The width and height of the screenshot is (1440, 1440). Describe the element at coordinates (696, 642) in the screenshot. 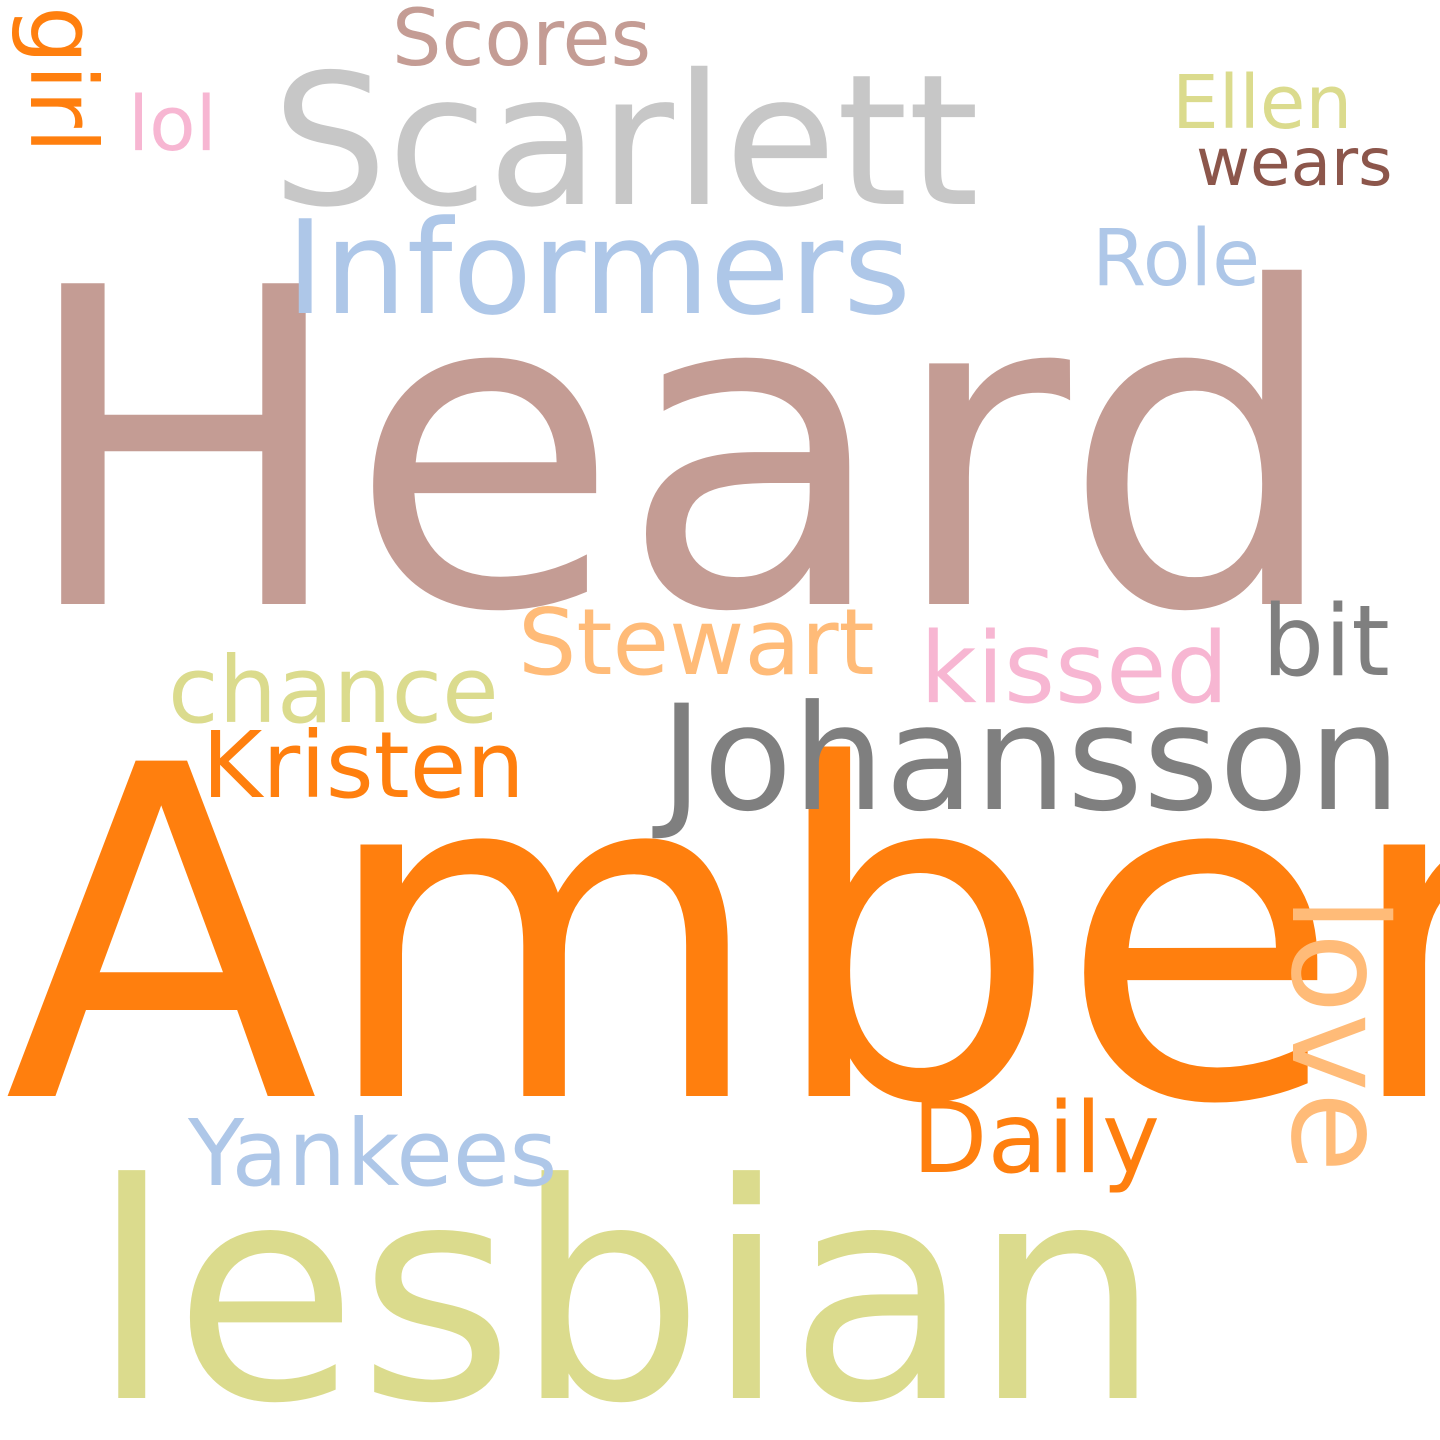

I see `word-stewart: Stewart` at that location.